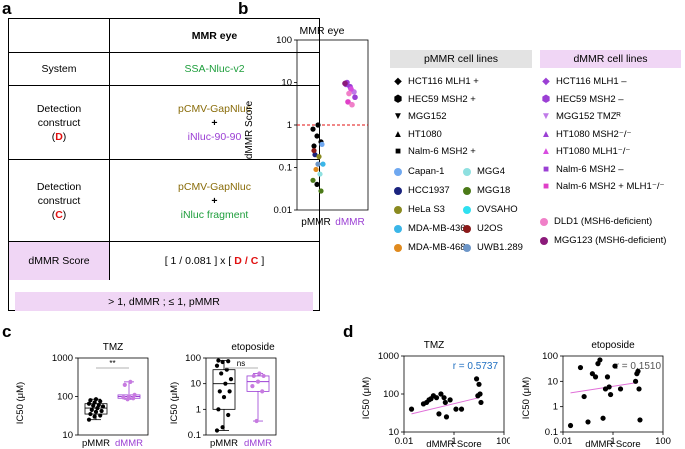 This screenshot has height=449, width=685. Describe the element at coordinates (315, 222) in the screenshot. I see `chart-b-xlabel-pmmr: pMMR` at that location.